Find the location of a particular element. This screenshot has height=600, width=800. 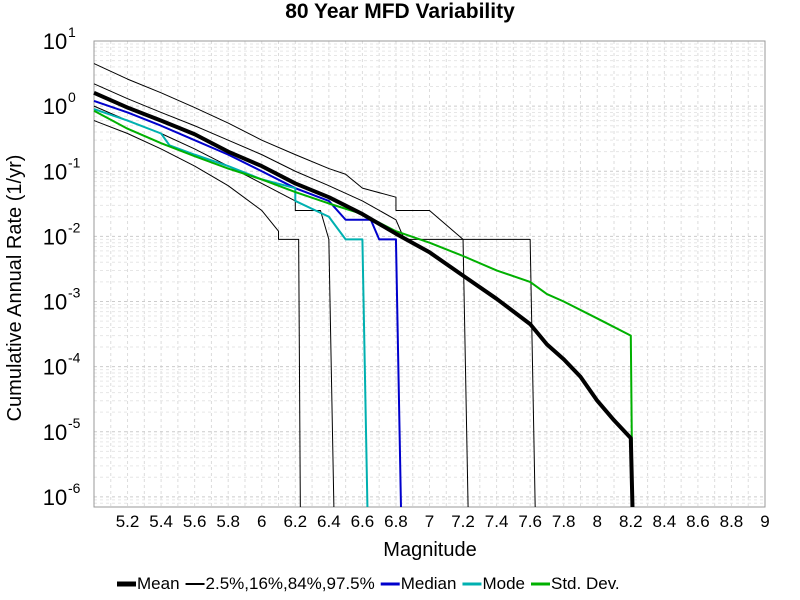

x-tick-label: 7.8 is located at coordinates (564, 521).